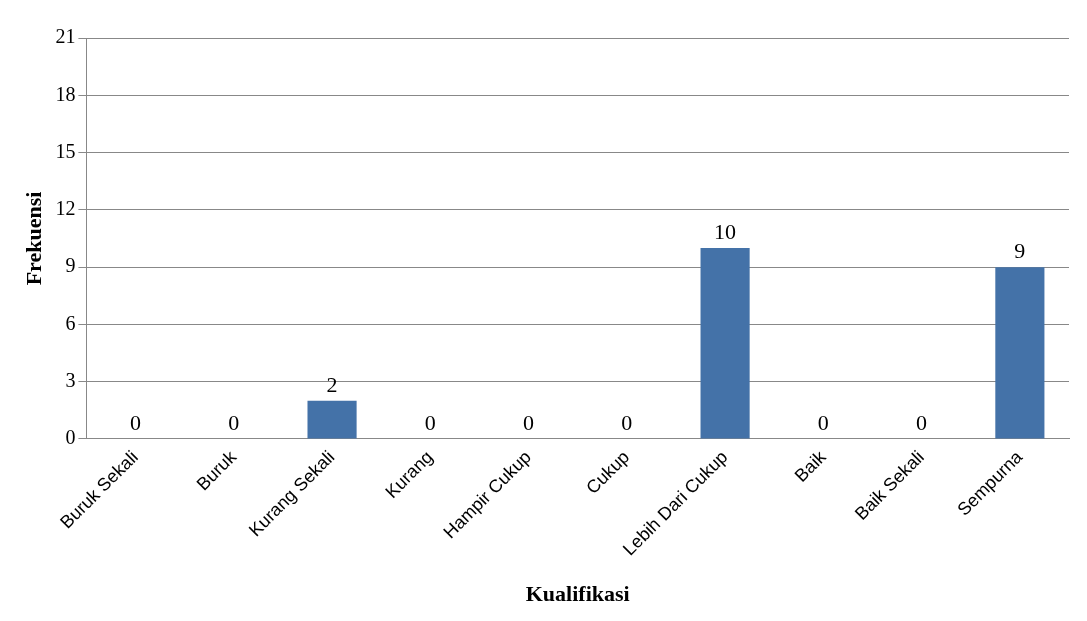 The image size is (1087, 621). What do you see at coordinates (70, 265) in the screenshot?
I see `y-tick-label: 9` at bounding box center [70, 265].